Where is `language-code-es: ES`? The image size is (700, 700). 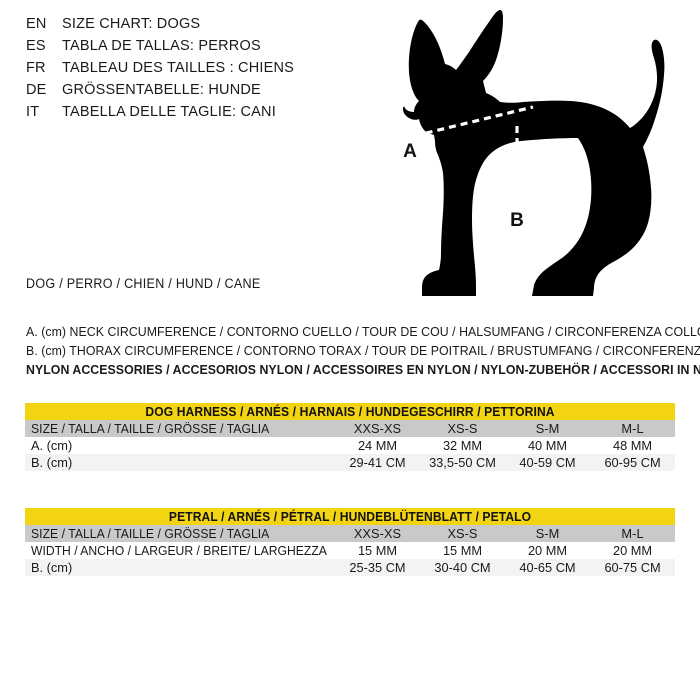
language-code-es: ES is located at coordinates (36, 46).